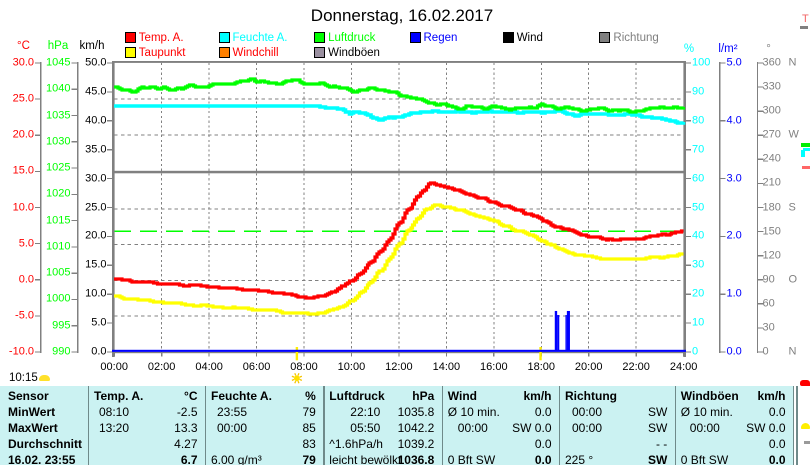 The width and height of the screenshot is (810, 465). Describe the element at coordinates (297, 378) in the screenshot. I see `sunrise-sun-icon` at that location.